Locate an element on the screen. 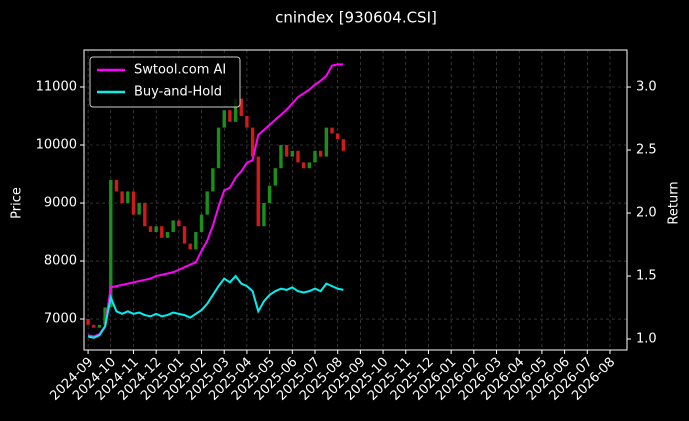  y2-tick-label: 2.0 is located at coordinates (646, 213).